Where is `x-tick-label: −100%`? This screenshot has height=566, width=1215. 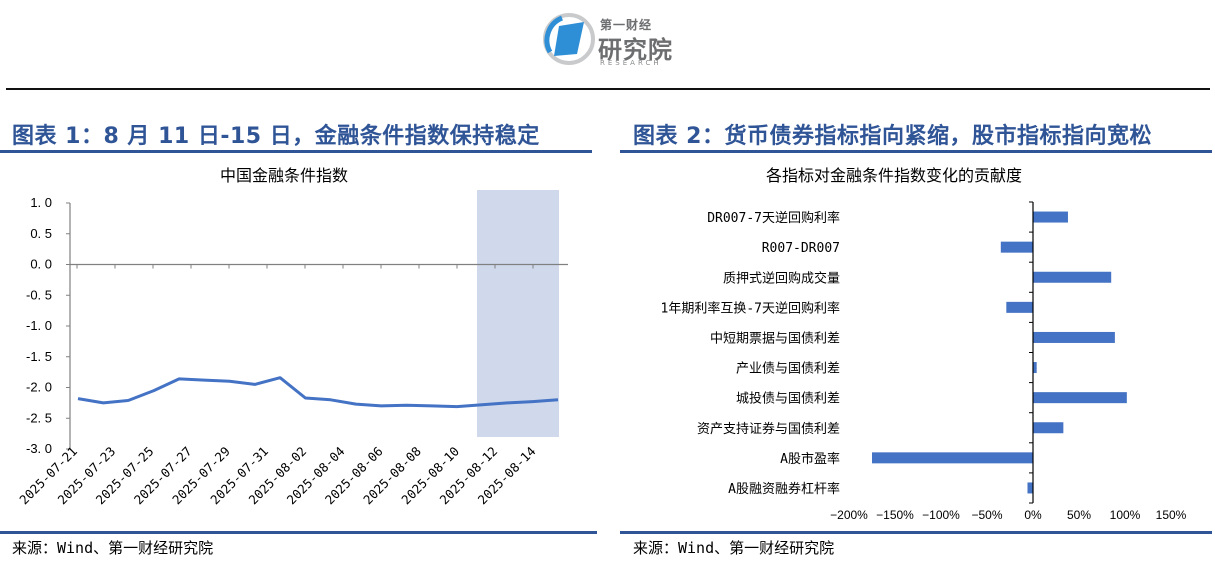
x-tick-label: −100% is located at coordinates (941, 515).